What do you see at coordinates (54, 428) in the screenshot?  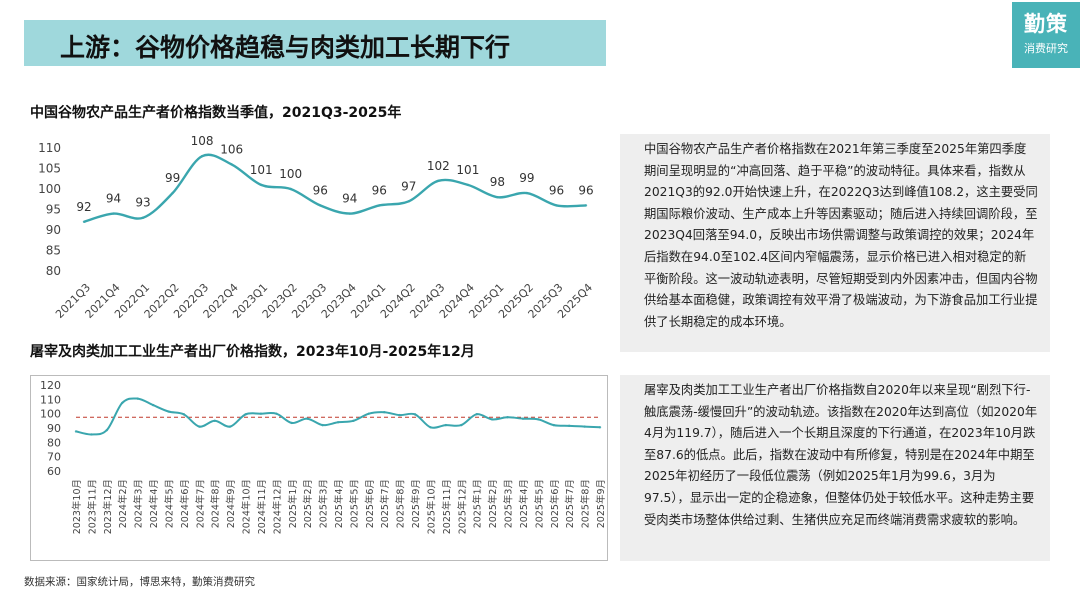 I see `chart2-ytick-label: 90` at bounding box center [54, 428].